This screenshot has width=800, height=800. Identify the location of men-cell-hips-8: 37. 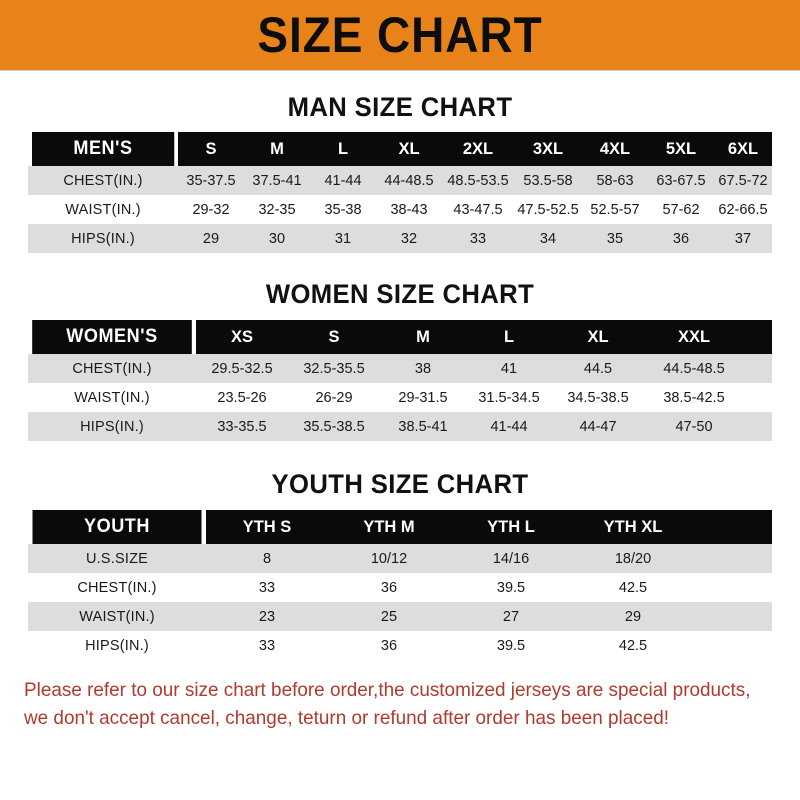
(743, 238).